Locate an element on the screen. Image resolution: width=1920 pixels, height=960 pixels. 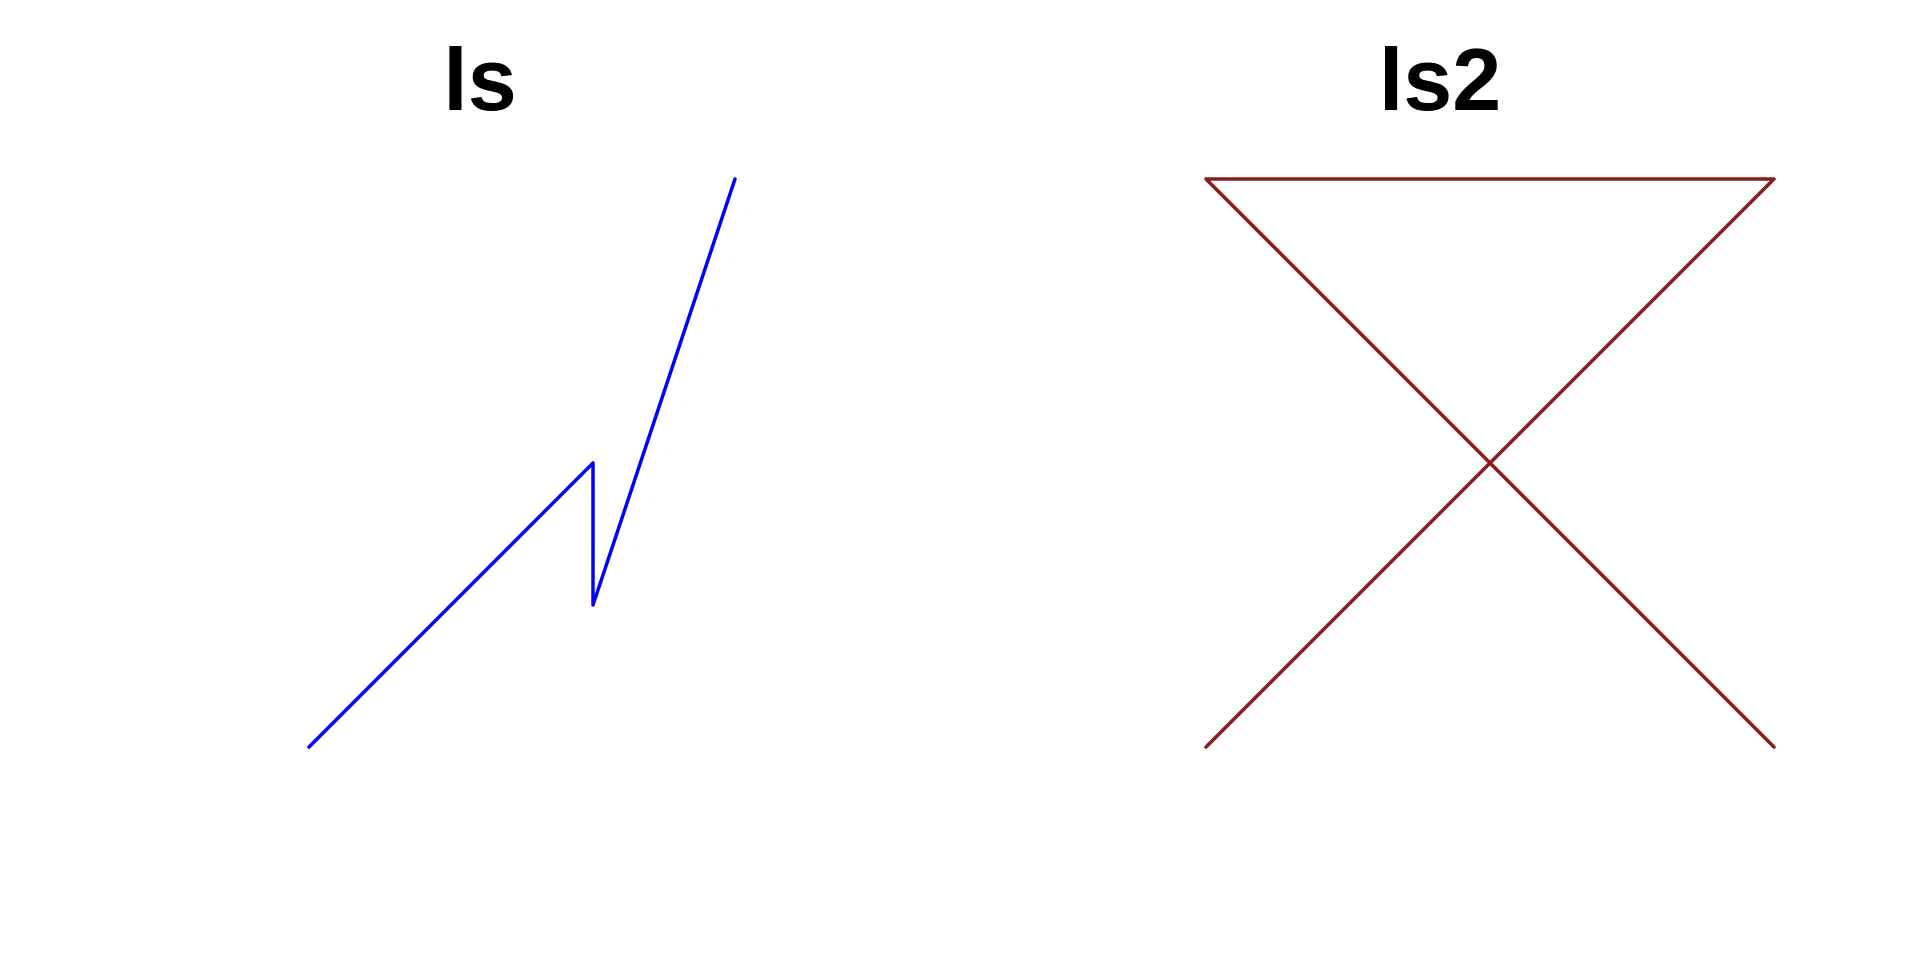
panel-title-ls: ls is located at coordinates (480, 79).